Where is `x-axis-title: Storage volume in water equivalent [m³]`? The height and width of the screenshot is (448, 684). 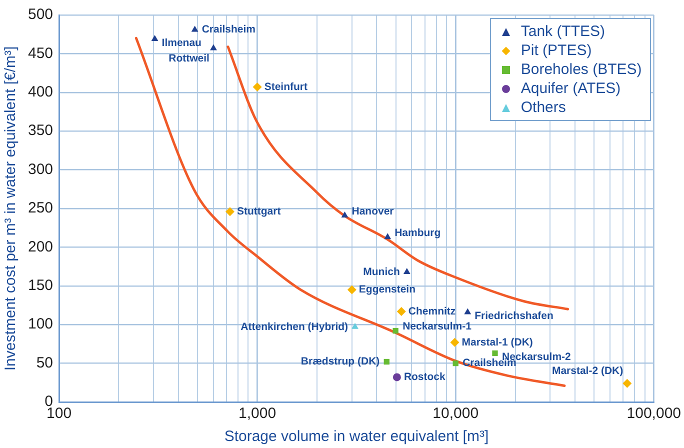
x-axis-title: Storage volume in water equivalent [m³] is located at coordinates (356, 437).